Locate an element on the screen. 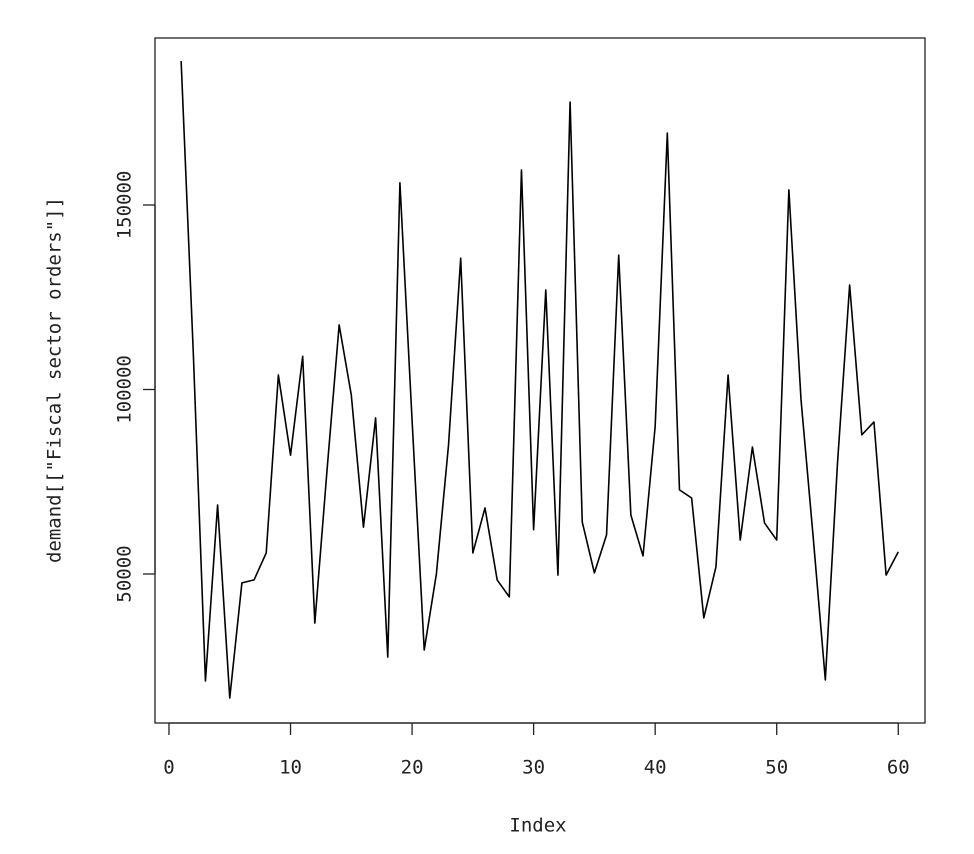 This screenshot has width=974, height=854. x-axis-label: Index is located at coordinates (537, 826).